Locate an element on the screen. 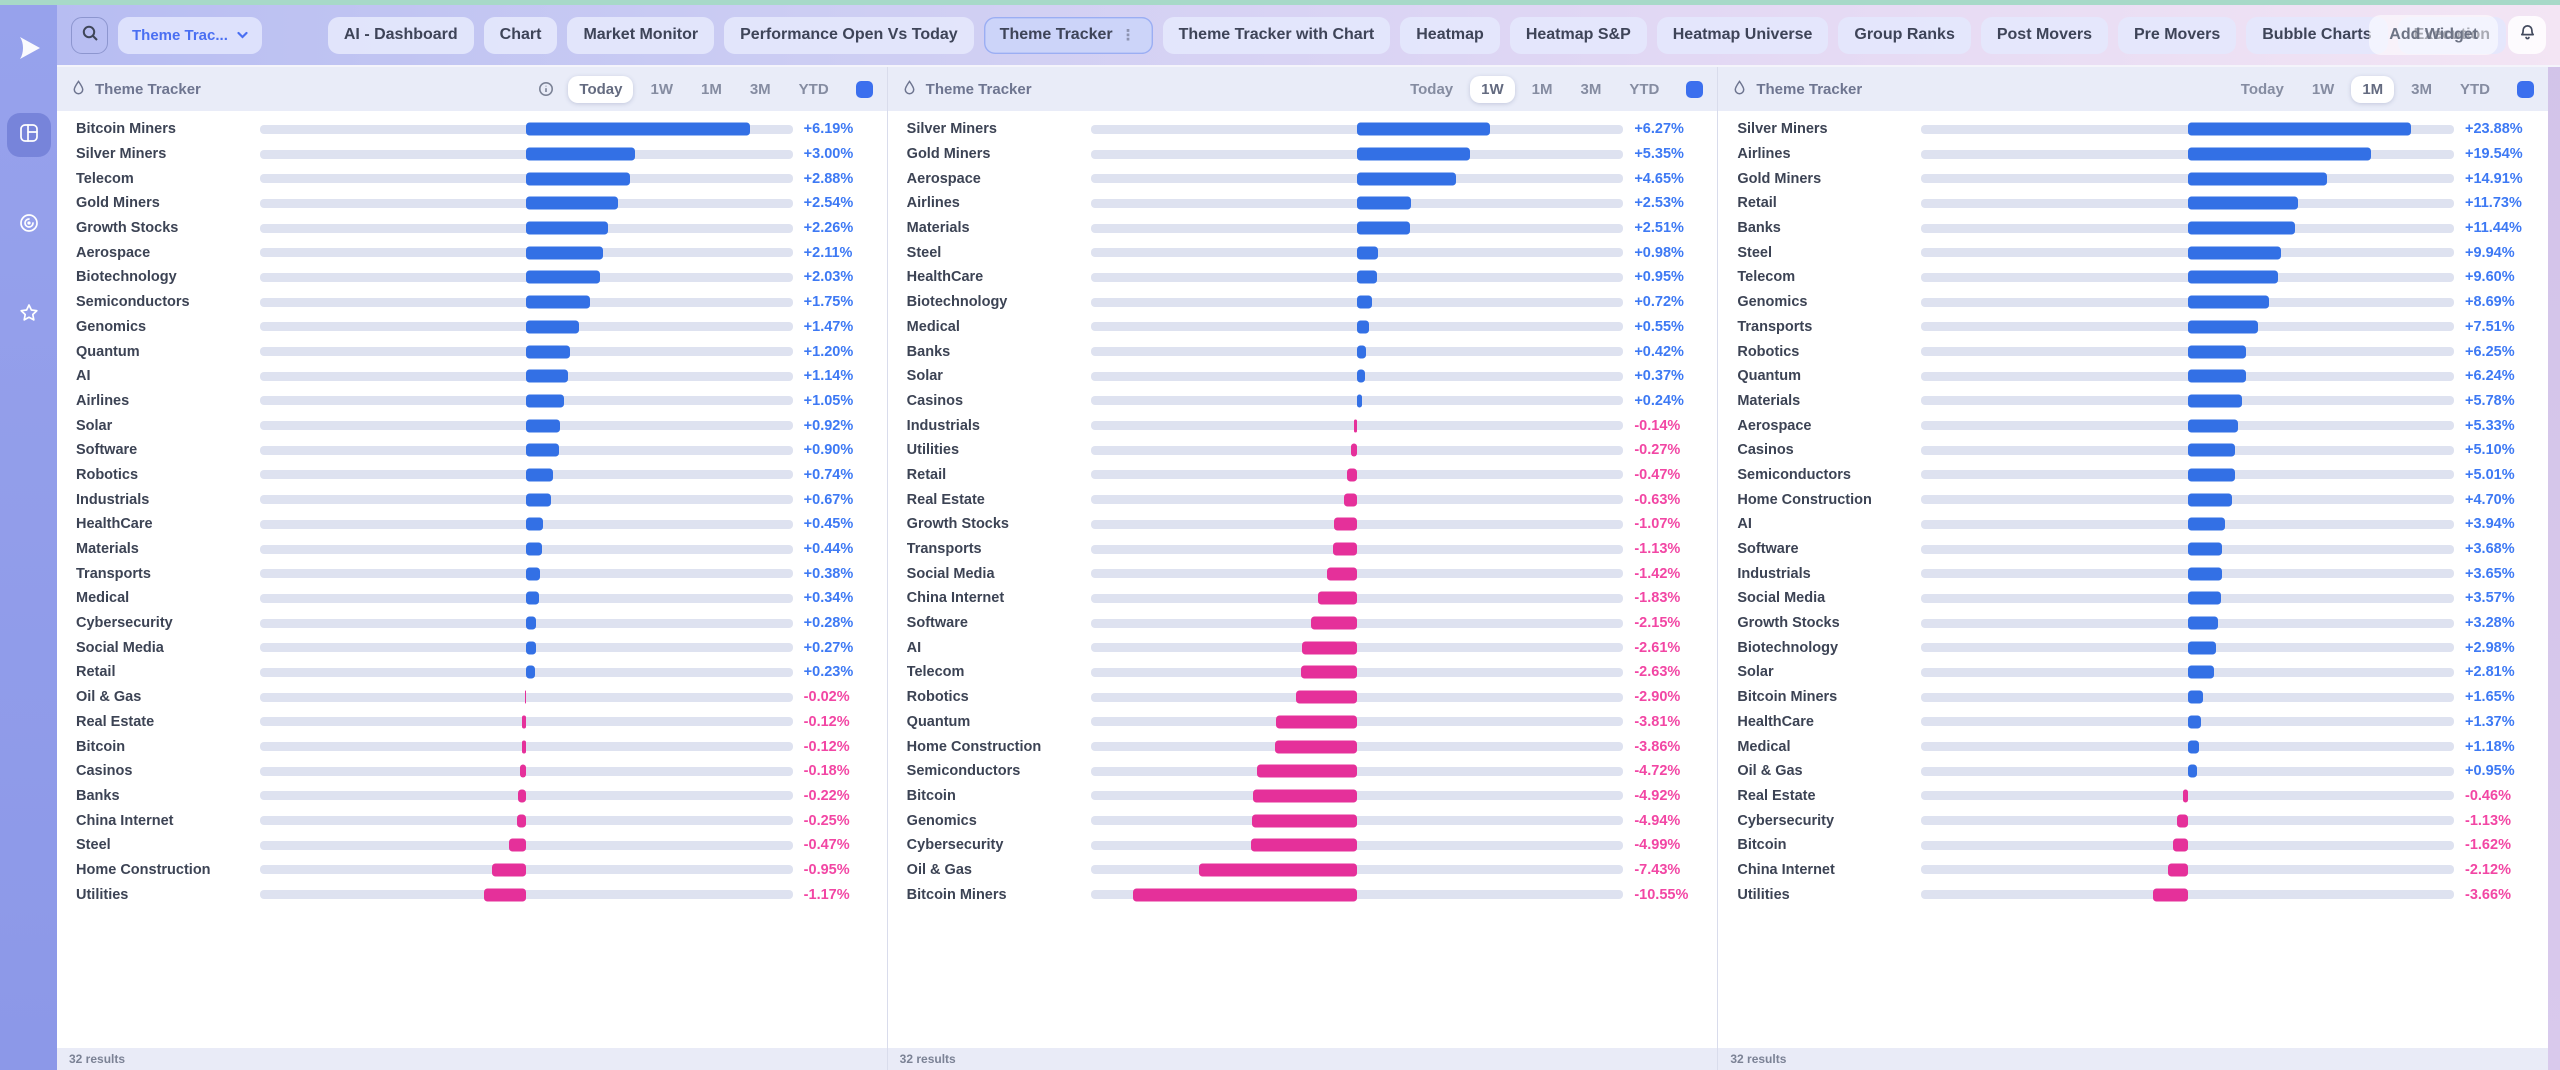 This screenshot has height=1070, width=2560. table-row: Solar +0.92% is located at coordinates (472, 425).